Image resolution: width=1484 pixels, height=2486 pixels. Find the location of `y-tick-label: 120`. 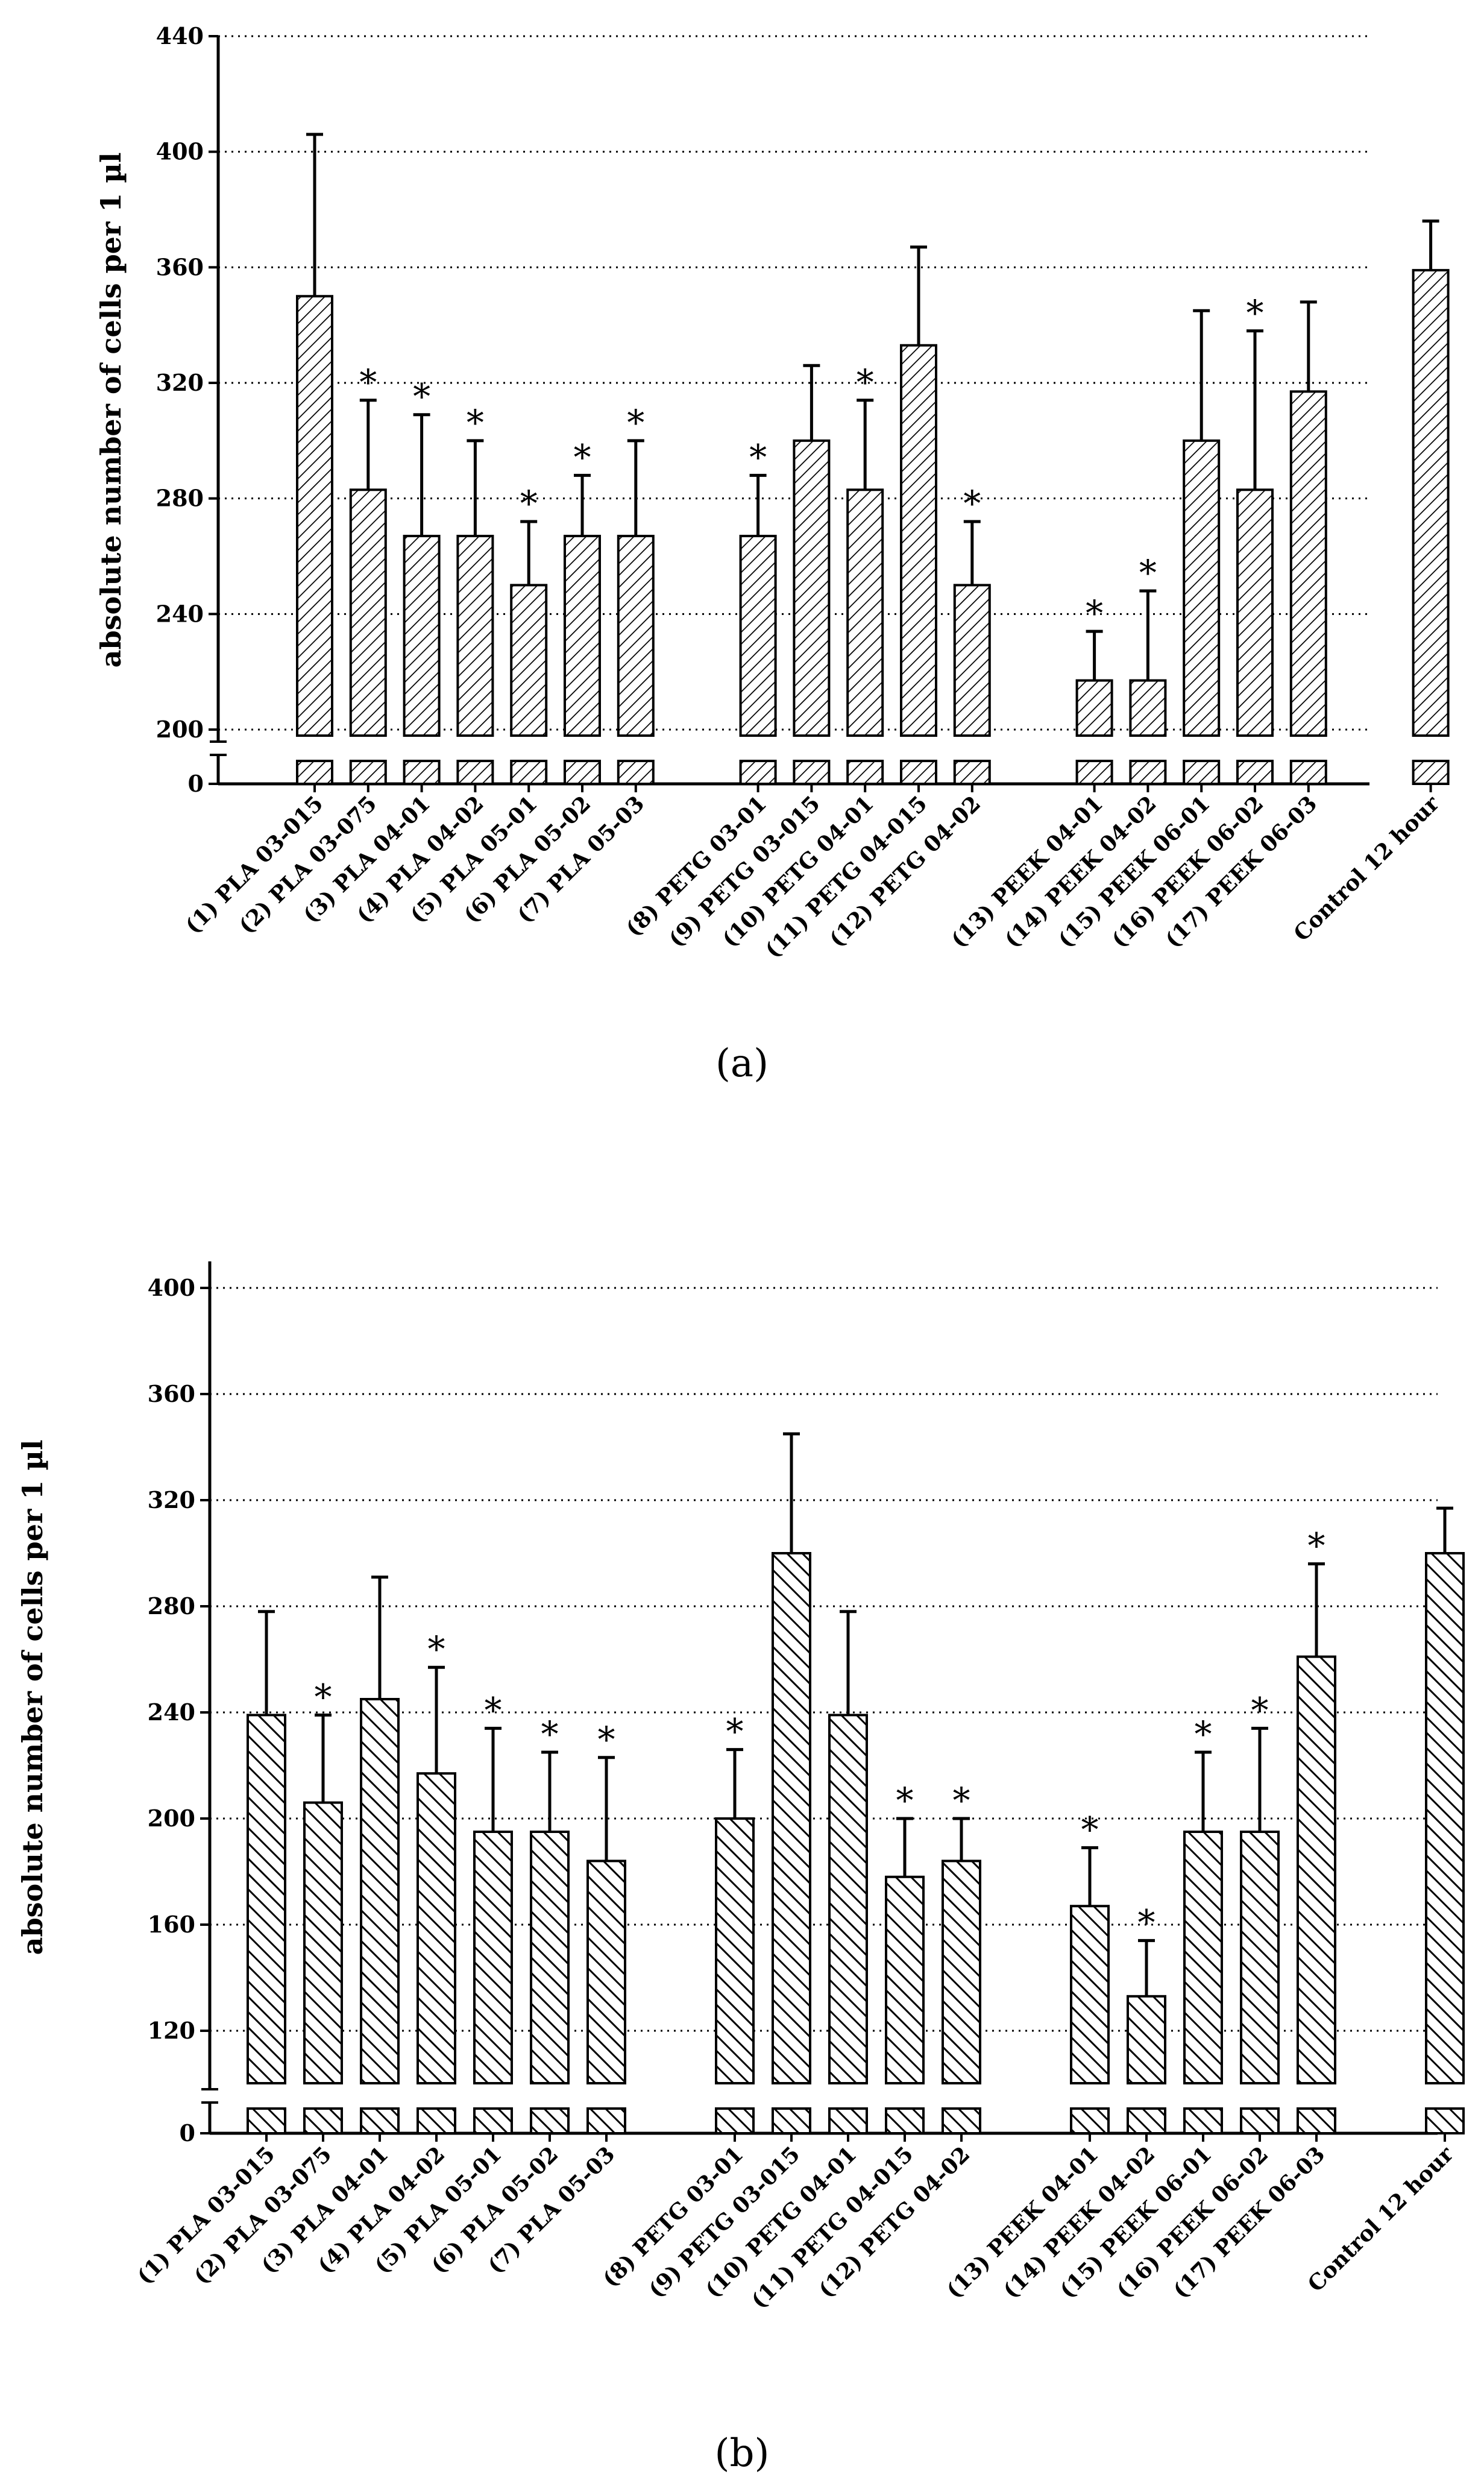

y-tick-label: 120 is located at coordinates (171, 2030).